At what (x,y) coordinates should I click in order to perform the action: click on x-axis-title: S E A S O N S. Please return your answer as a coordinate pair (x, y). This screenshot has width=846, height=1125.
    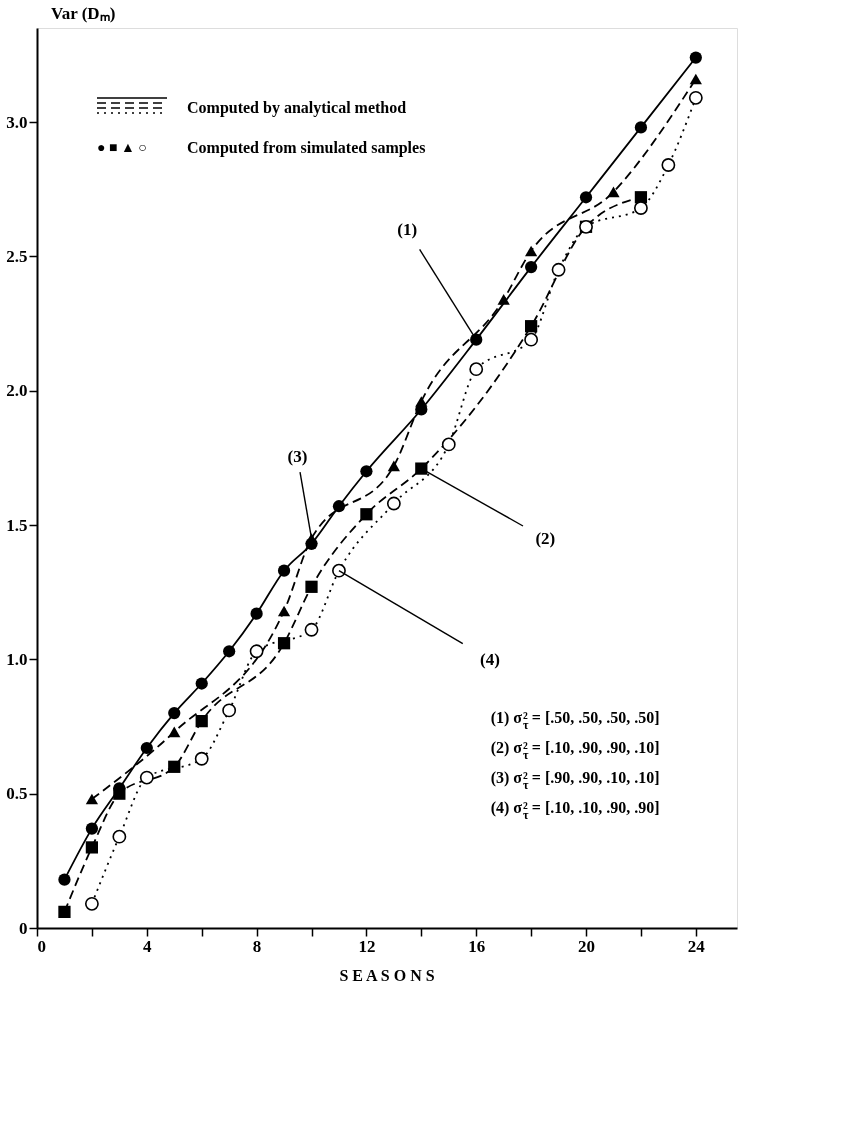
    Looking at the image, I should click on (387, 975).